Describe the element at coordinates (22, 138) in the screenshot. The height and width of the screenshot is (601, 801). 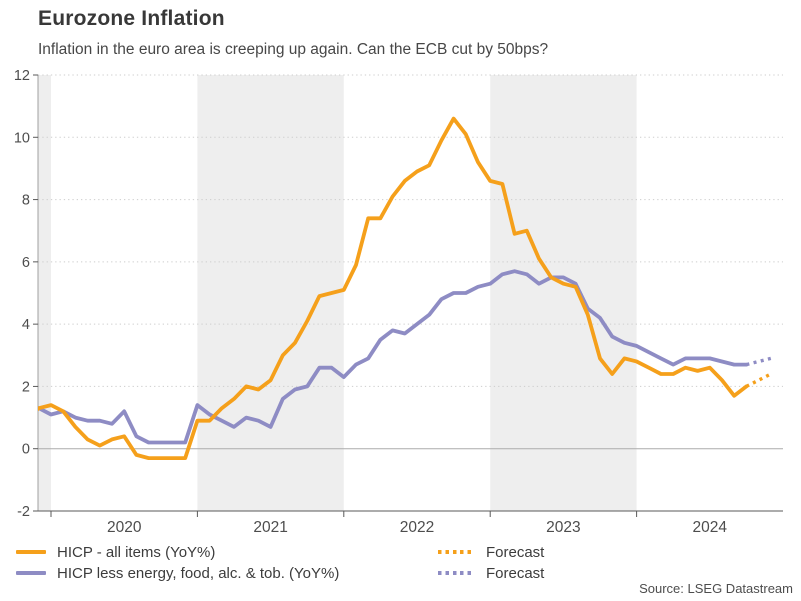
I see `y-axis-label: 10` at that location.